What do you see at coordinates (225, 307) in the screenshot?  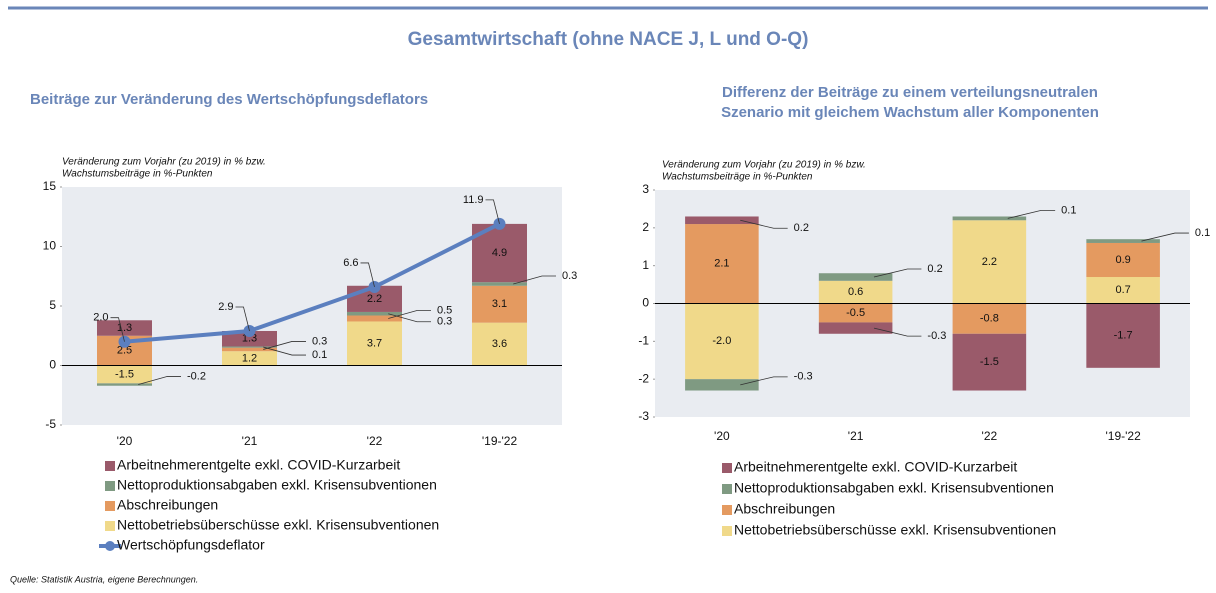 I see `data-label: 2.9` at bounding box center [225, 307].